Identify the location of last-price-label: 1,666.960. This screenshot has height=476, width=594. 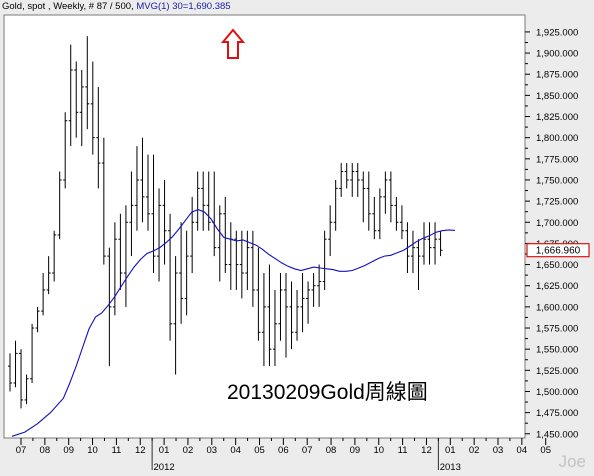
(558, 251).